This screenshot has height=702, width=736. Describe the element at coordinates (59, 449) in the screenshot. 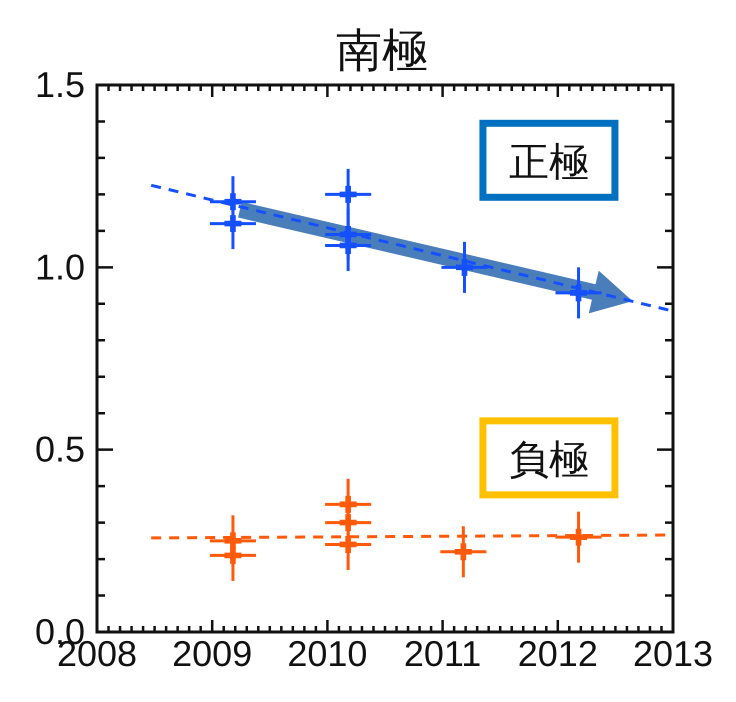

I see `y-tick-label: 0.5` at that location.